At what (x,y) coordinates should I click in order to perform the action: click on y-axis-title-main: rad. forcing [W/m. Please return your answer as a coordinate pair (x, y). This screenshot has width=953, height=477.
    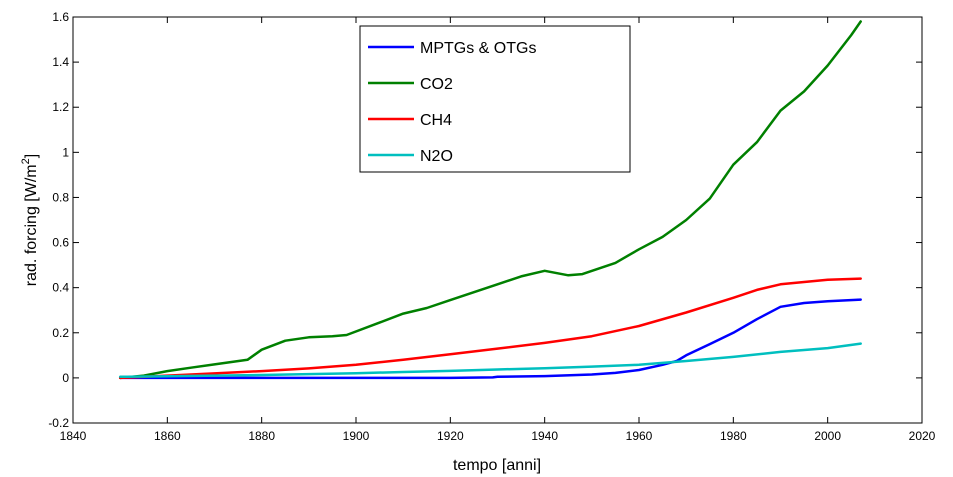
    Looking at the image, I should click on (31, 225).